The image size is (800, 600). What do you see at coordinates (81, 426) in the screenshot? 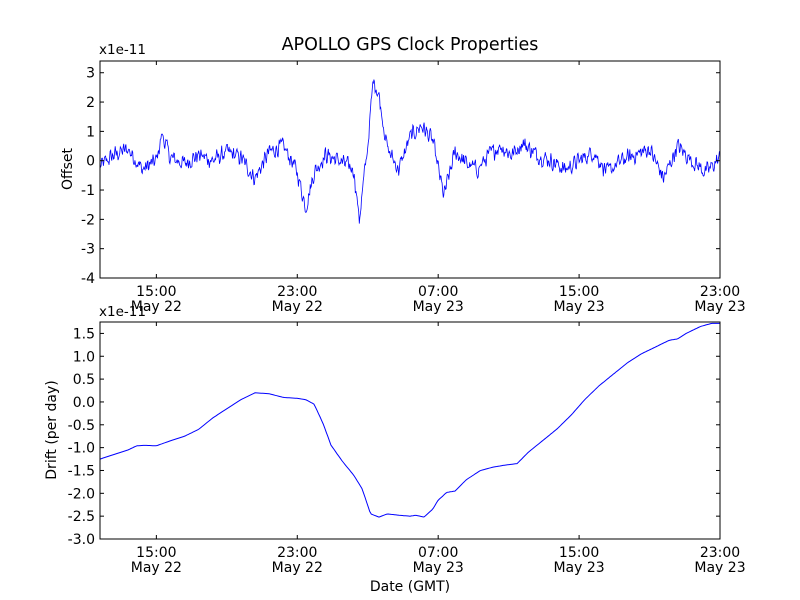
I see `drift-y-tick-label: -0.5` at bounding box center [81, 426].